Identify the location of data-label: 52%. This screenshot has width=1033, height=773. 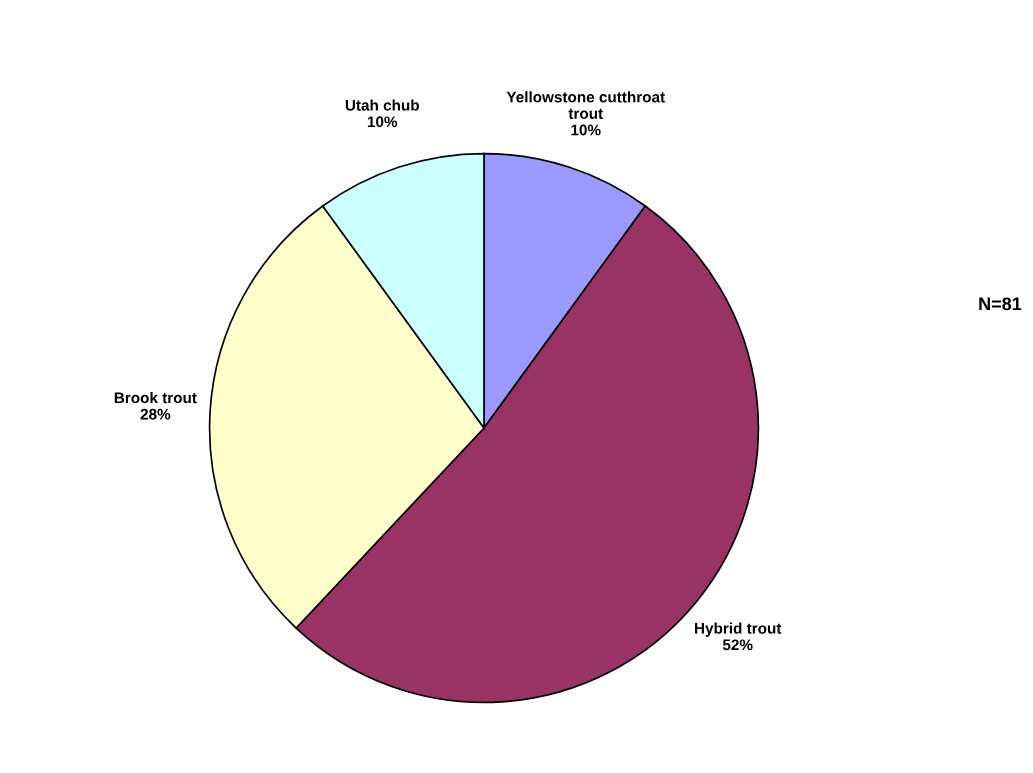
(737, 645).